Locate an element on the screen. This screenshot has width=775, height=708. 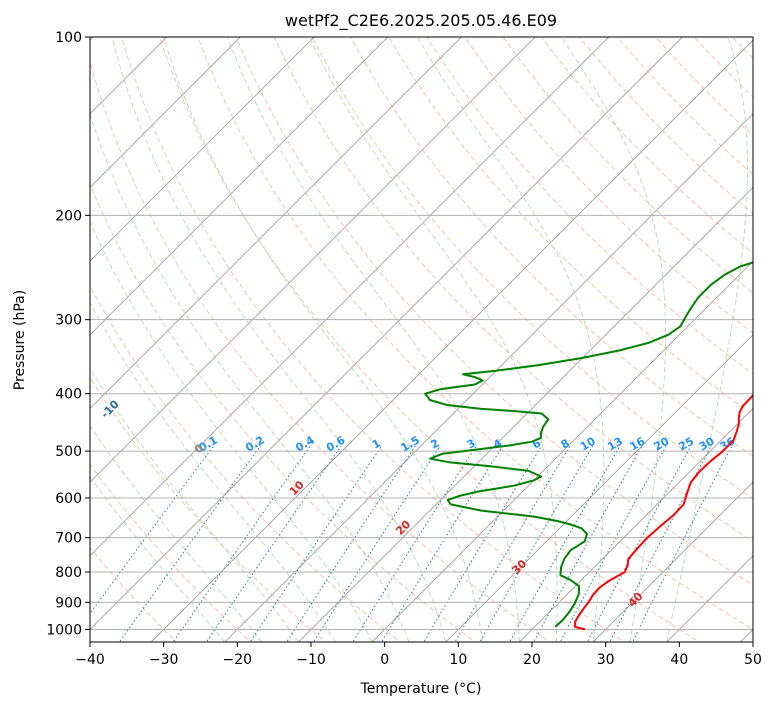
x-tick-label: −40 is located at coordinates (90, 660).